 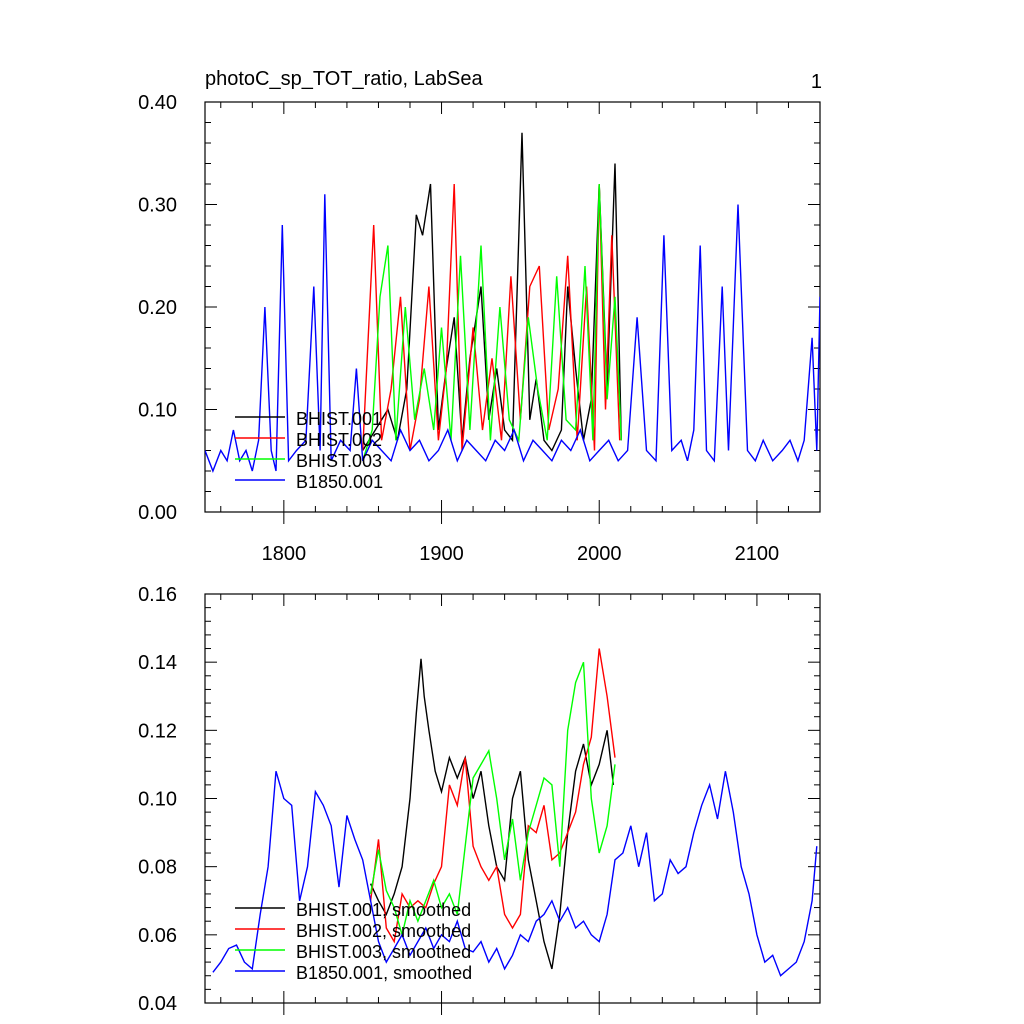 I want to click on y-tick-label: 0.40, so click(x=157, y=103).